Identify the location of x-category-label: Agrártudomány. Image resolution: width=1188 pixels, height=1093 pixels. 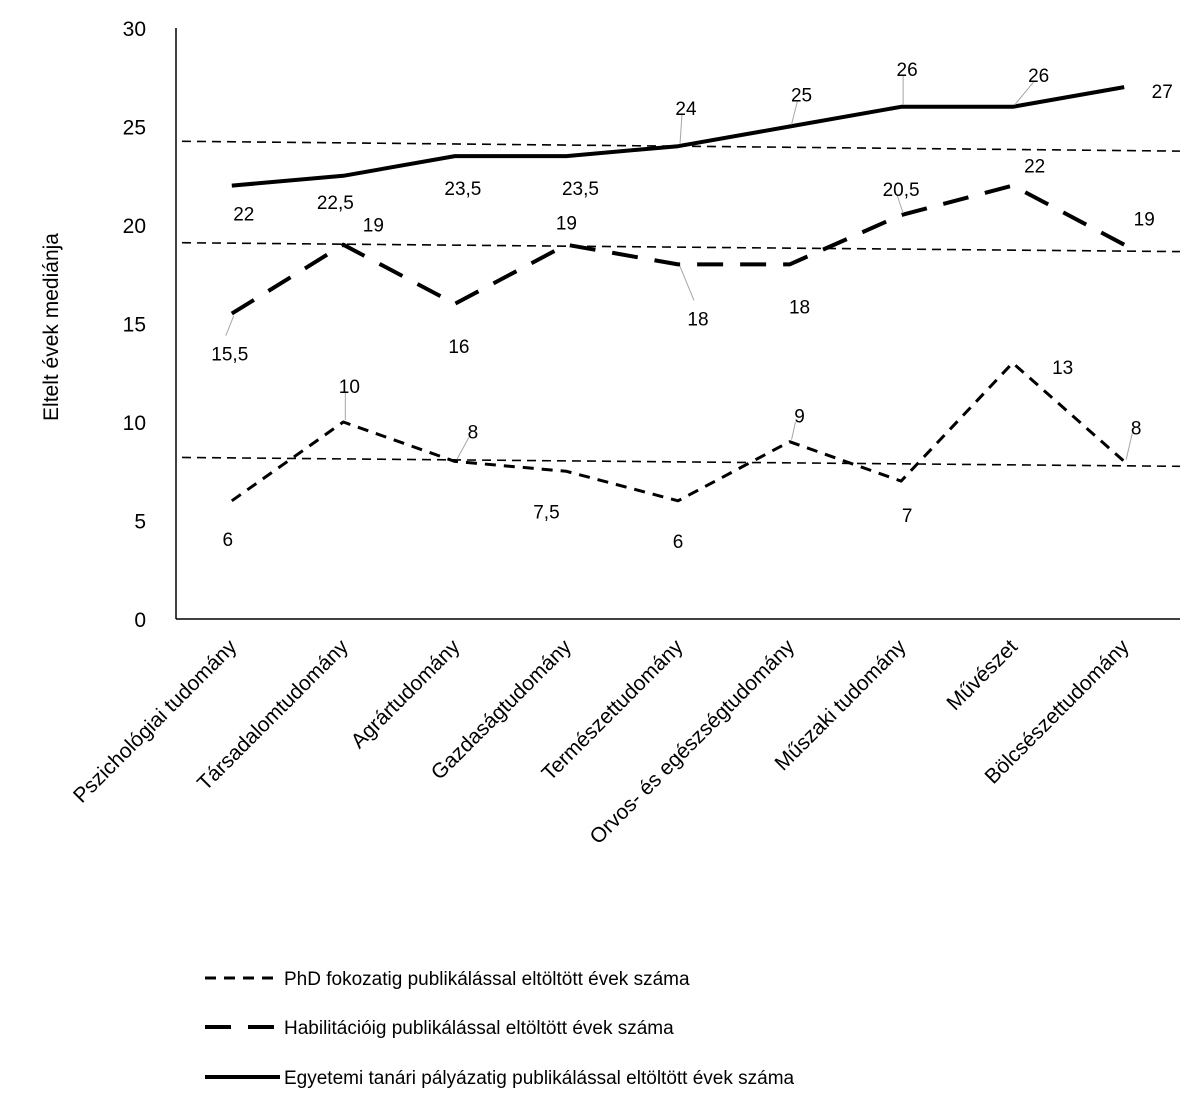
(406, 694).